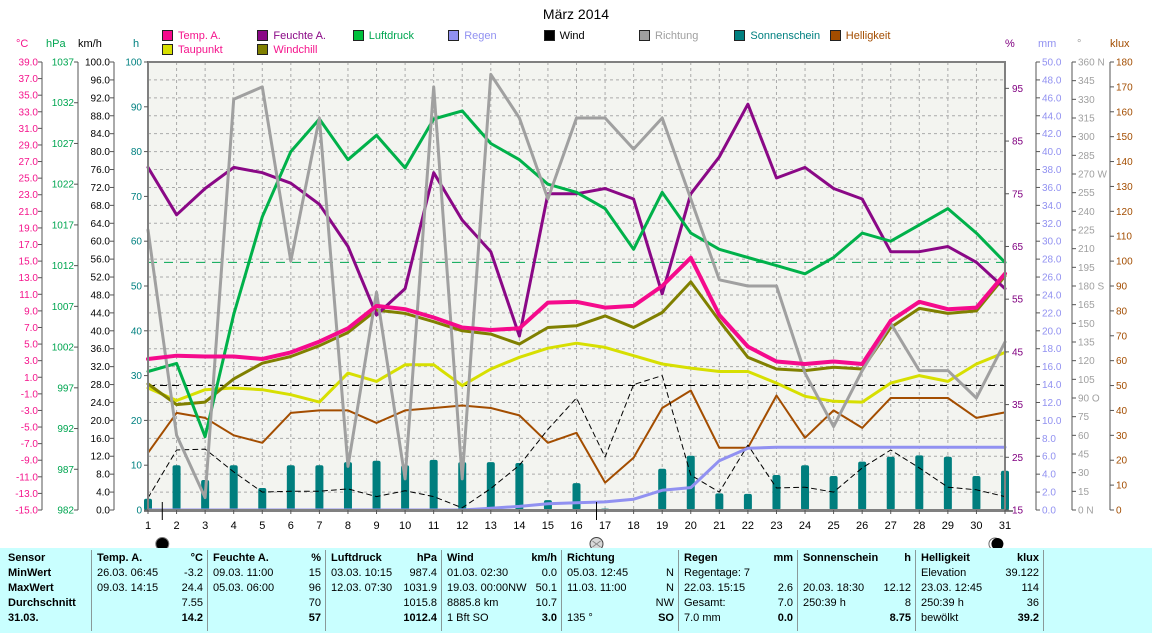  What do you see at coordinates (1122, 361) in the screenshot?
I see `svg-text: 60` at bounding box center [1122, 361].